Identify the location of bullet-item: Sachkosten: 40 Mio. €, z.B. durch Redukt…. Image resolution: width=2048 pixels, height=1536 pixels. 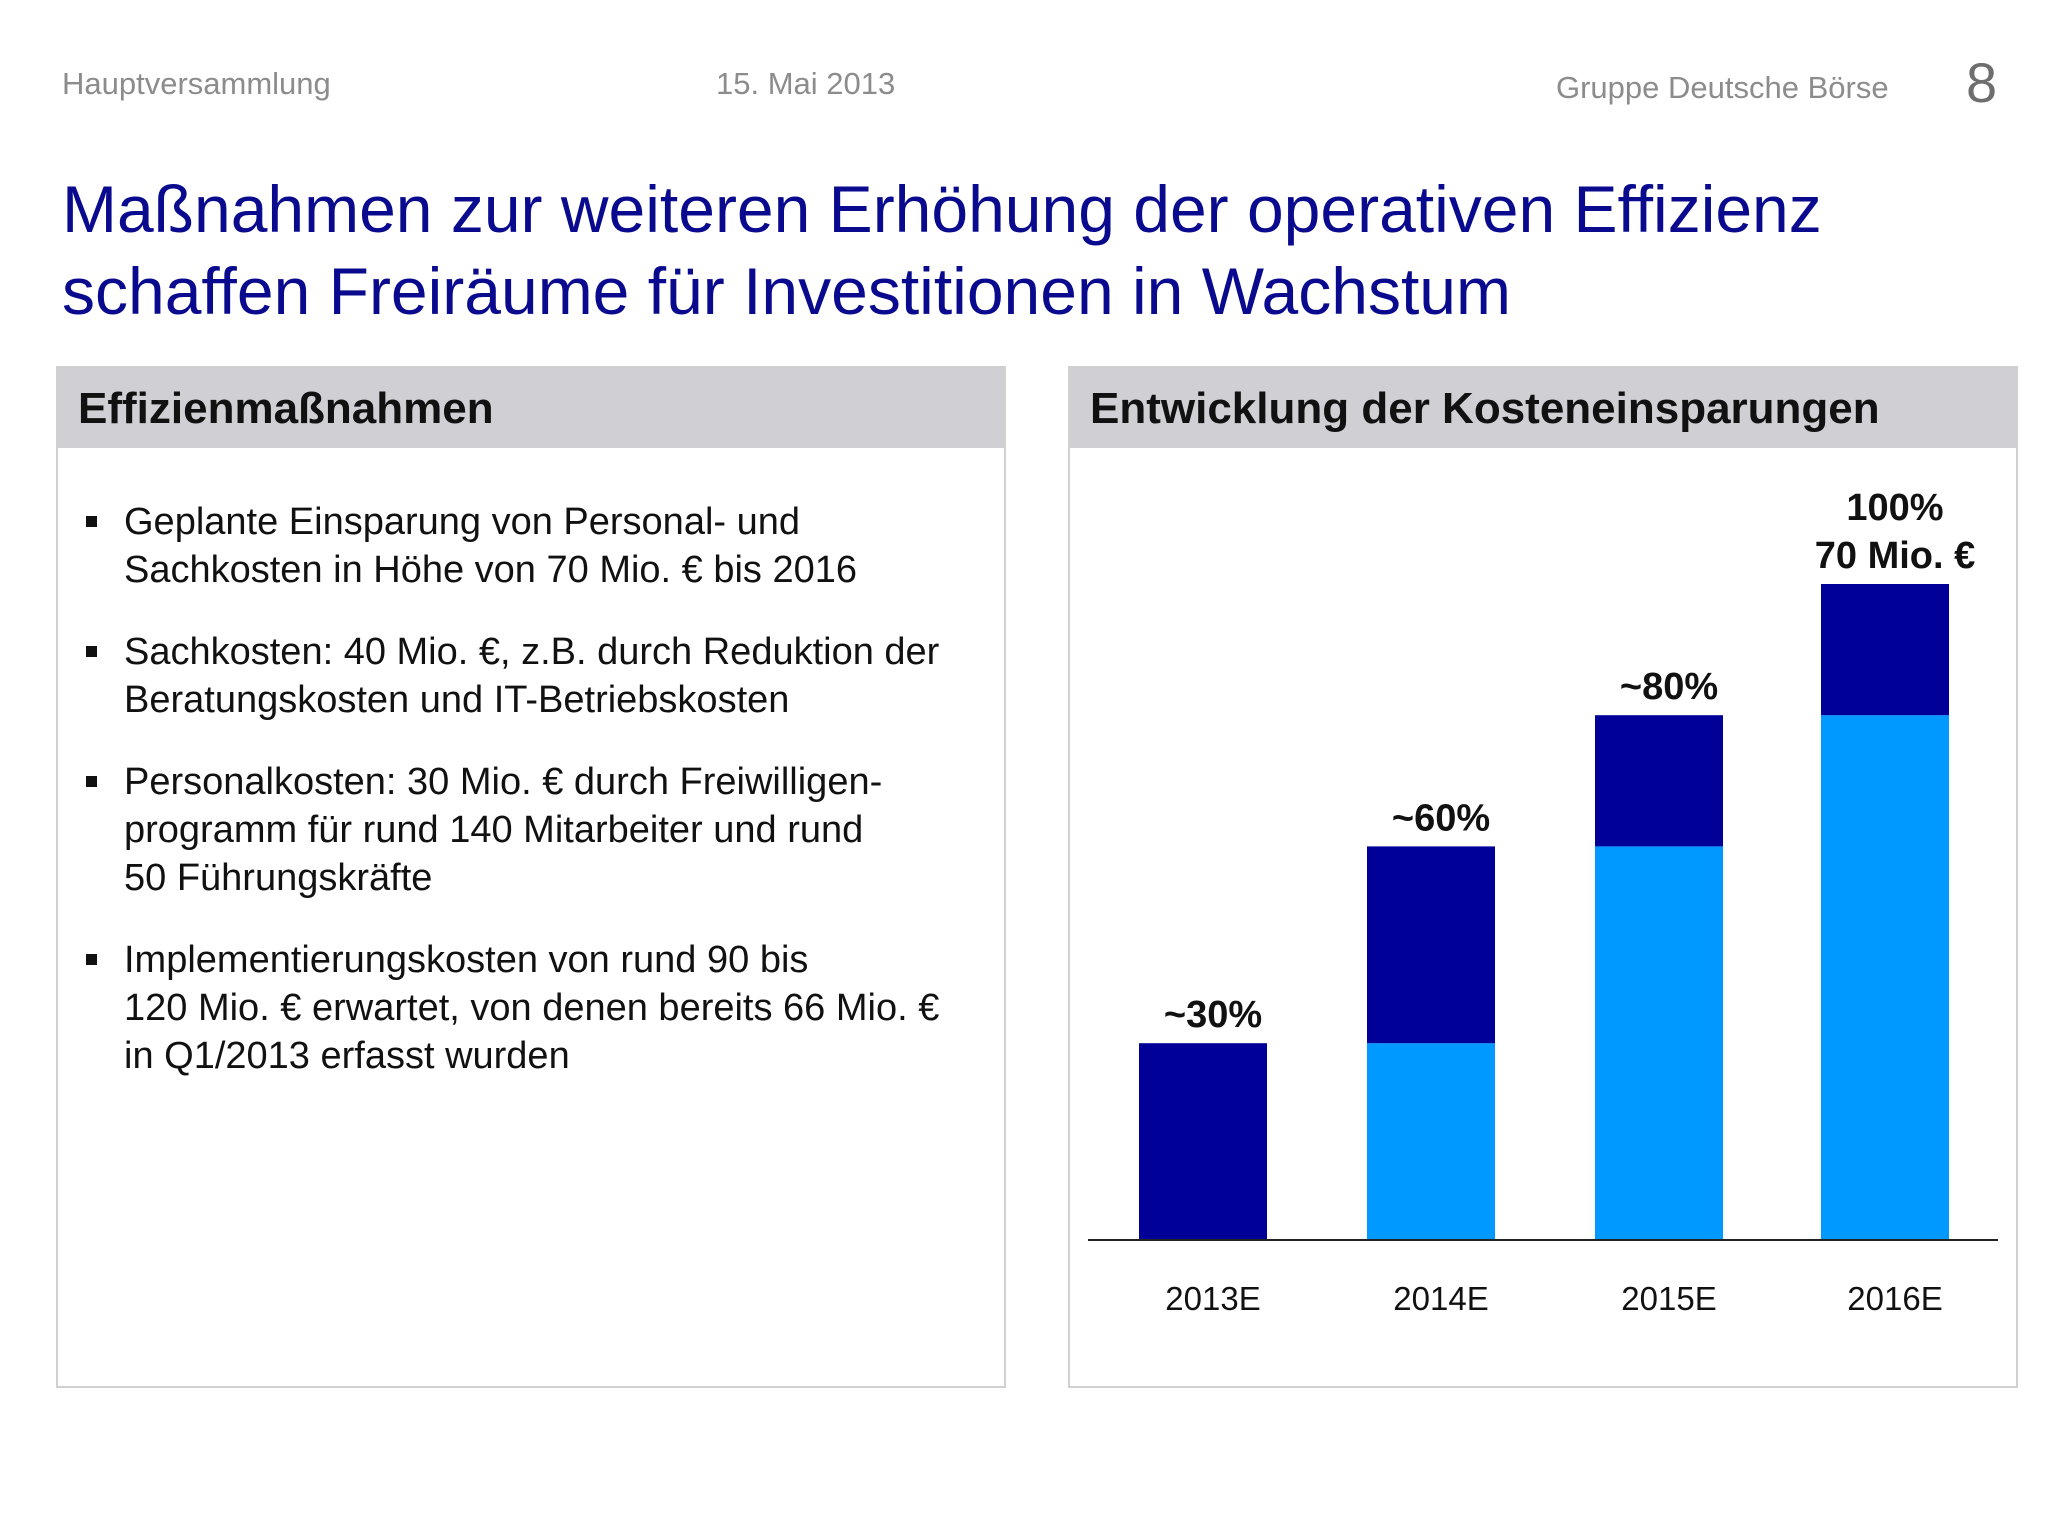
(528, 676).